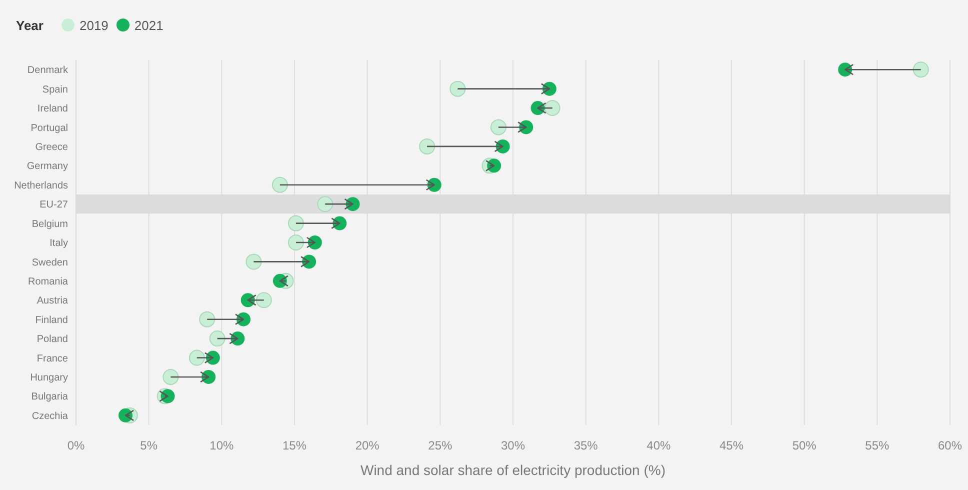 Image resolution: width=968 pixels, height=490 pixels. I want to click on legend-title: Year, so click(30, 25).